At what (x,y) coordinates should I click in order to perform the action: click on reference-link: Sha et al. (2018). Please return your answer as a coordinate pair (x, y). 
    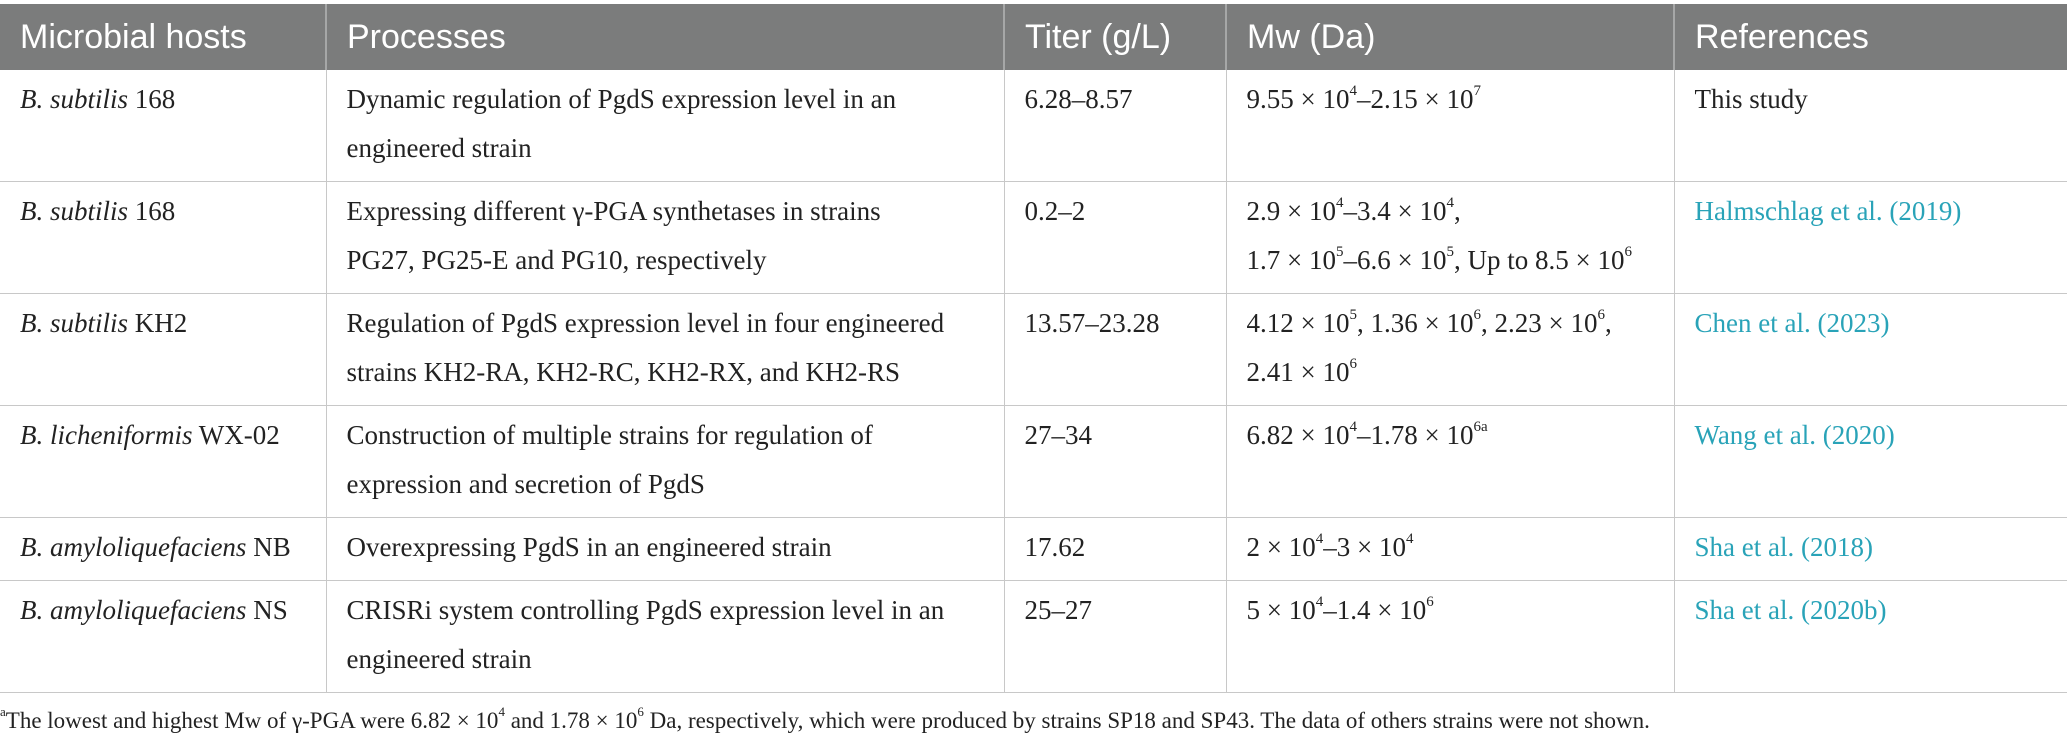
    Looking at the image, I should click on (1783, 547).